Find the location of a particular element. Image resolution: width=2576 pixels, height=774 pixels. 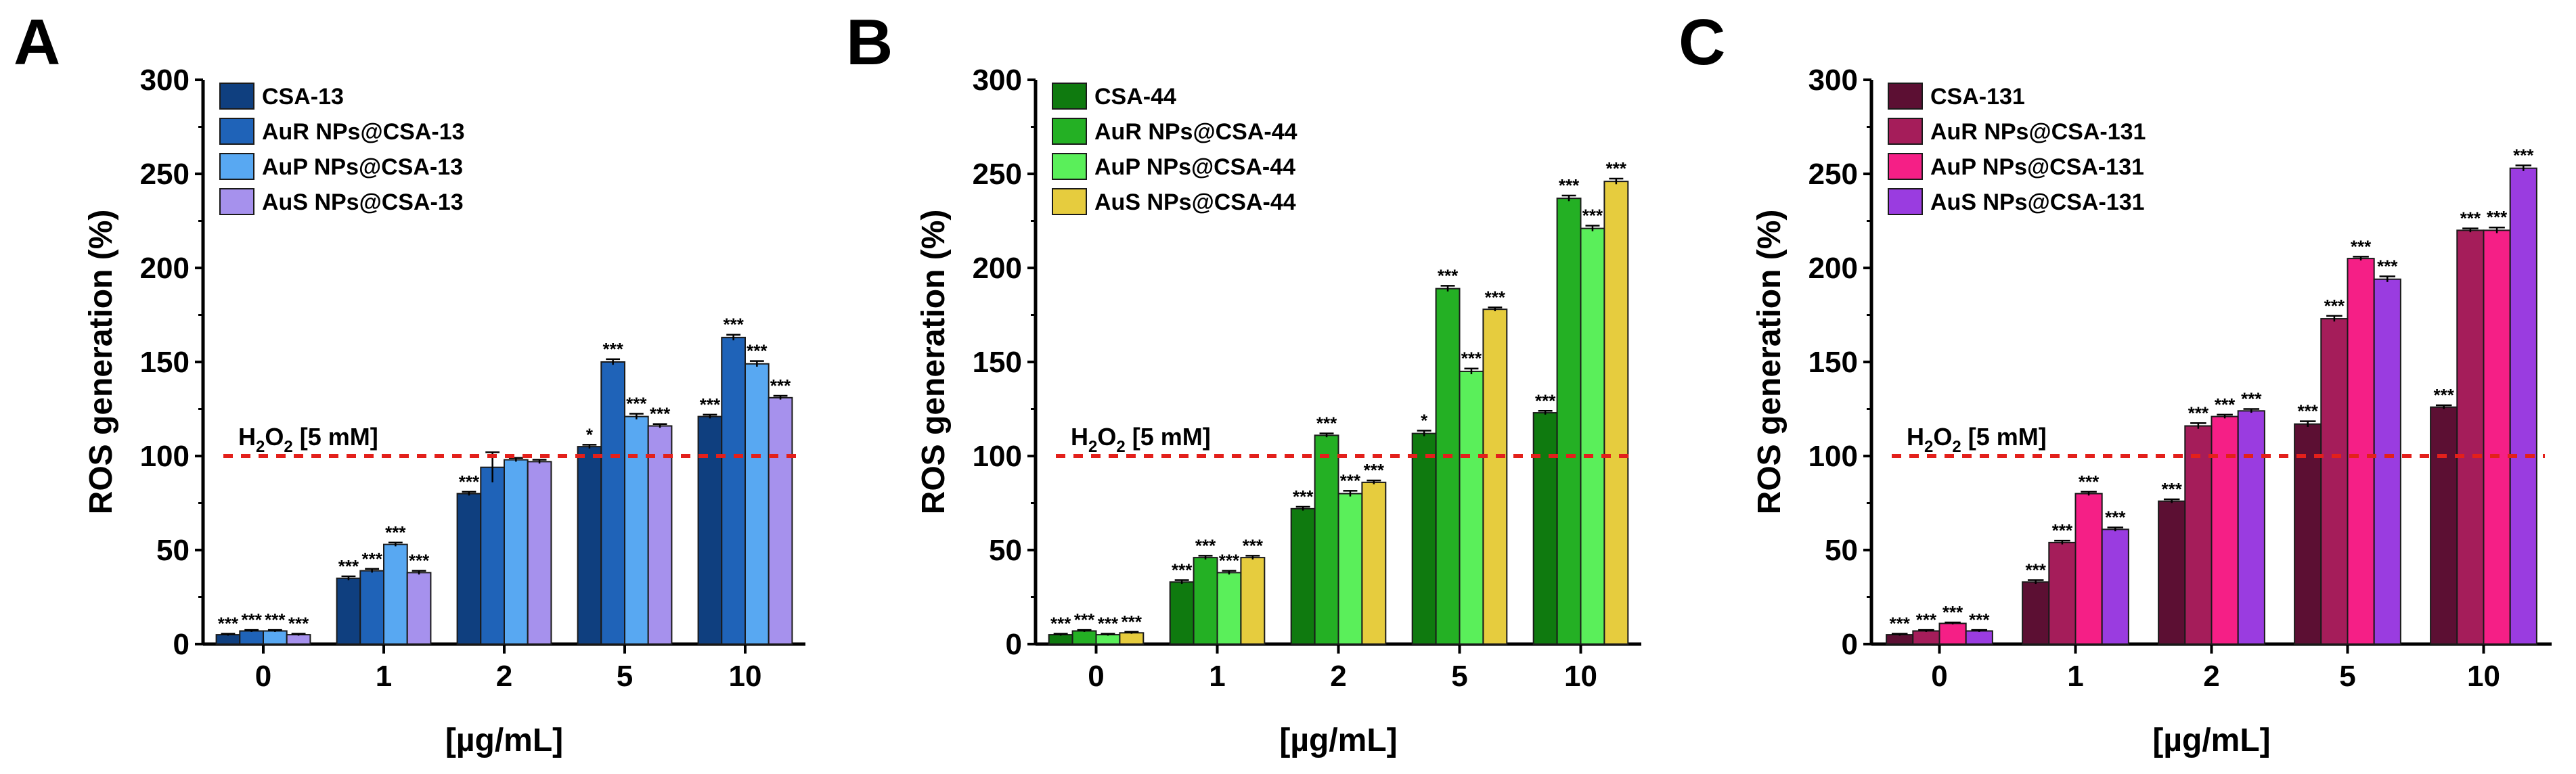

panel-letter: C is located at coordinates (1702, 42).